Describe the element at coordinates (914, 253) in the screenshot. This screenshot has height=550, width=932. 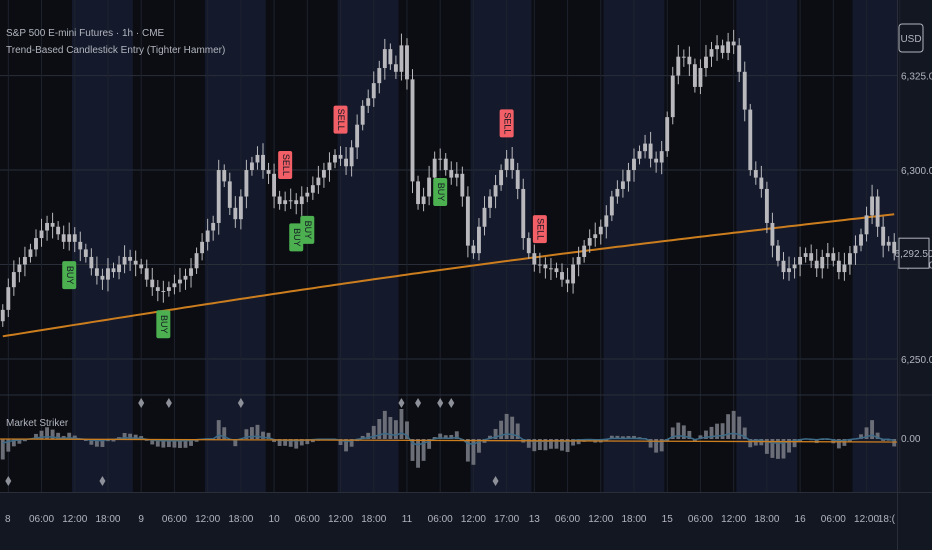
I see `last-price-badge` at that location.